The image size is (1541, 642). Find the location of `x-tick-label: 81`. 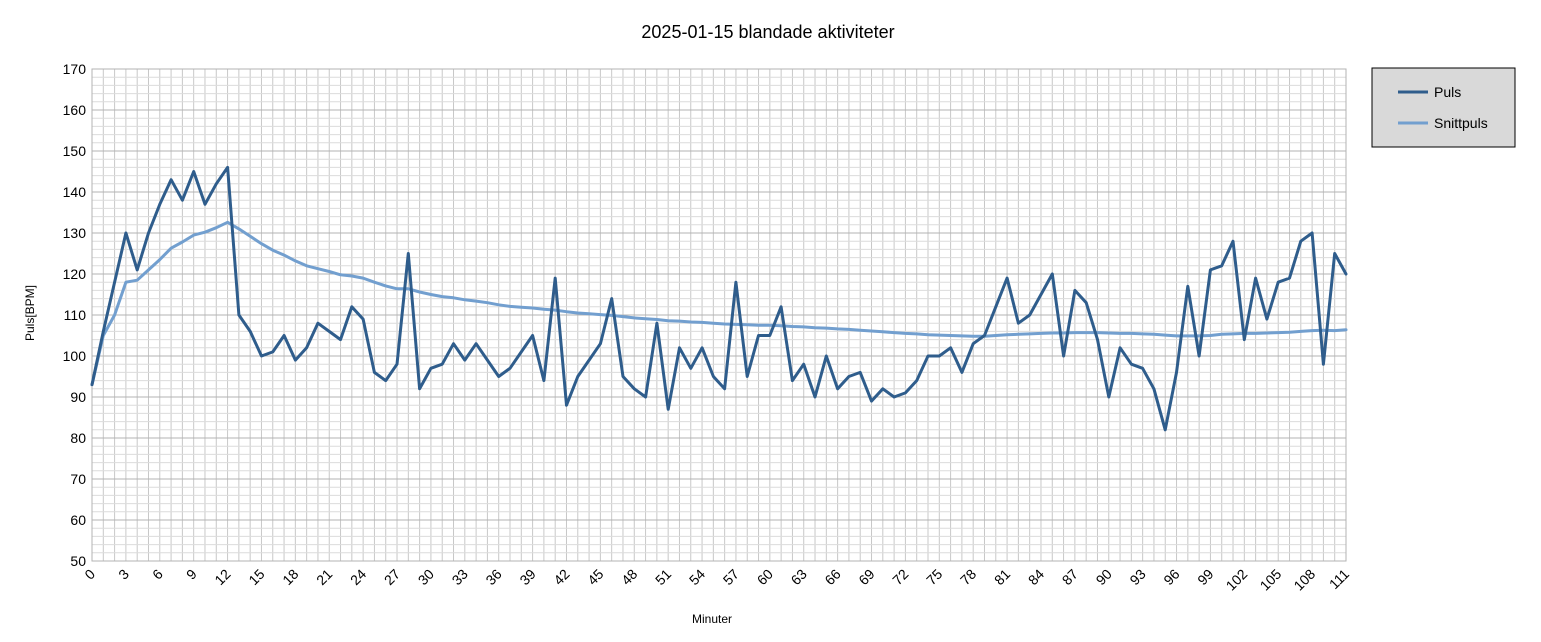

x-tick-label: 81 is located at coordinates (1002, 577).